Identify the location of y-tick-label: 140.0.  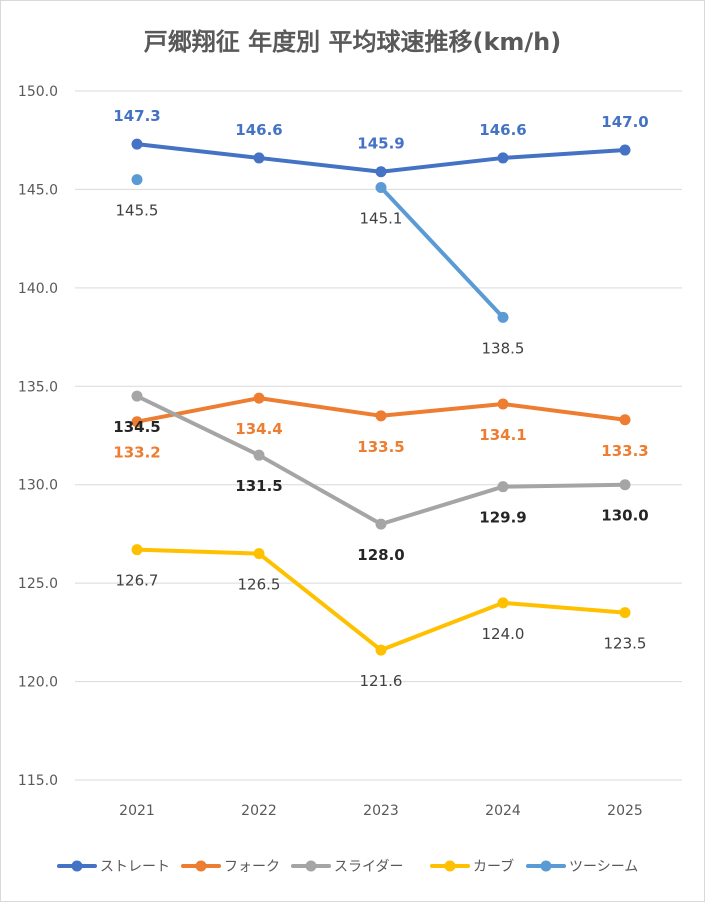
(38, 289).